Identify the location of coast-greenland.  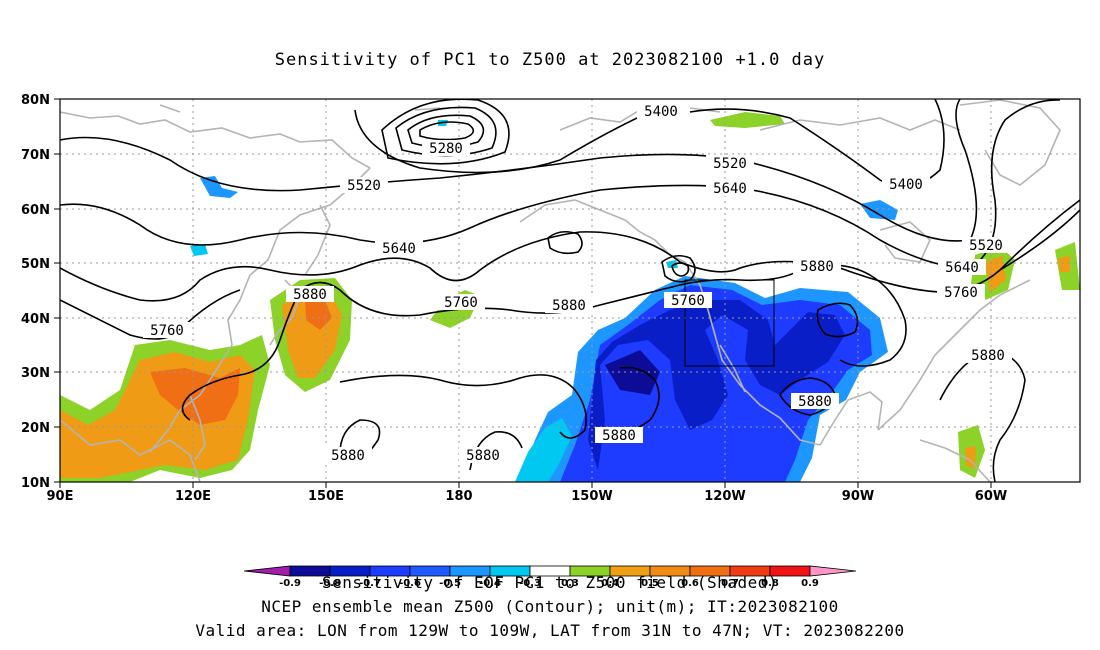
(1010, 142).